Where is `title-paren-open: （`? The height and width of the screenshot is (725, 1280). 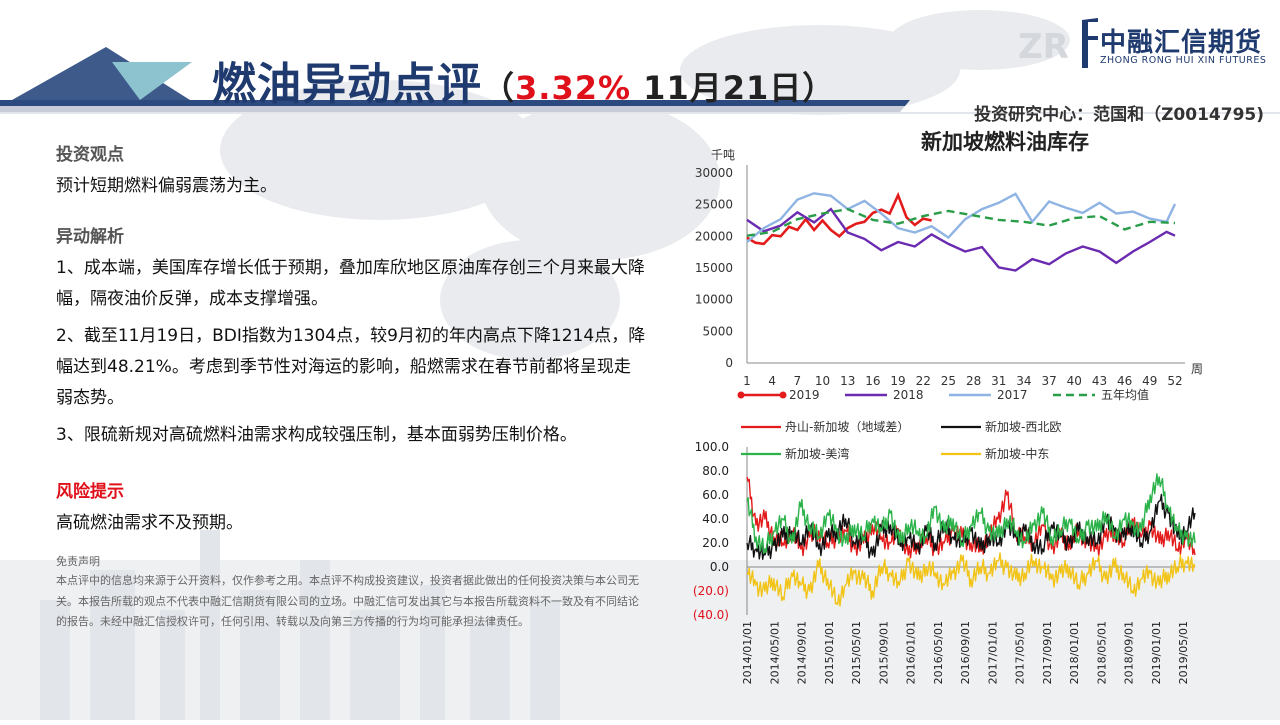
title-paren-open: （ is located at coordinates (499, 88).